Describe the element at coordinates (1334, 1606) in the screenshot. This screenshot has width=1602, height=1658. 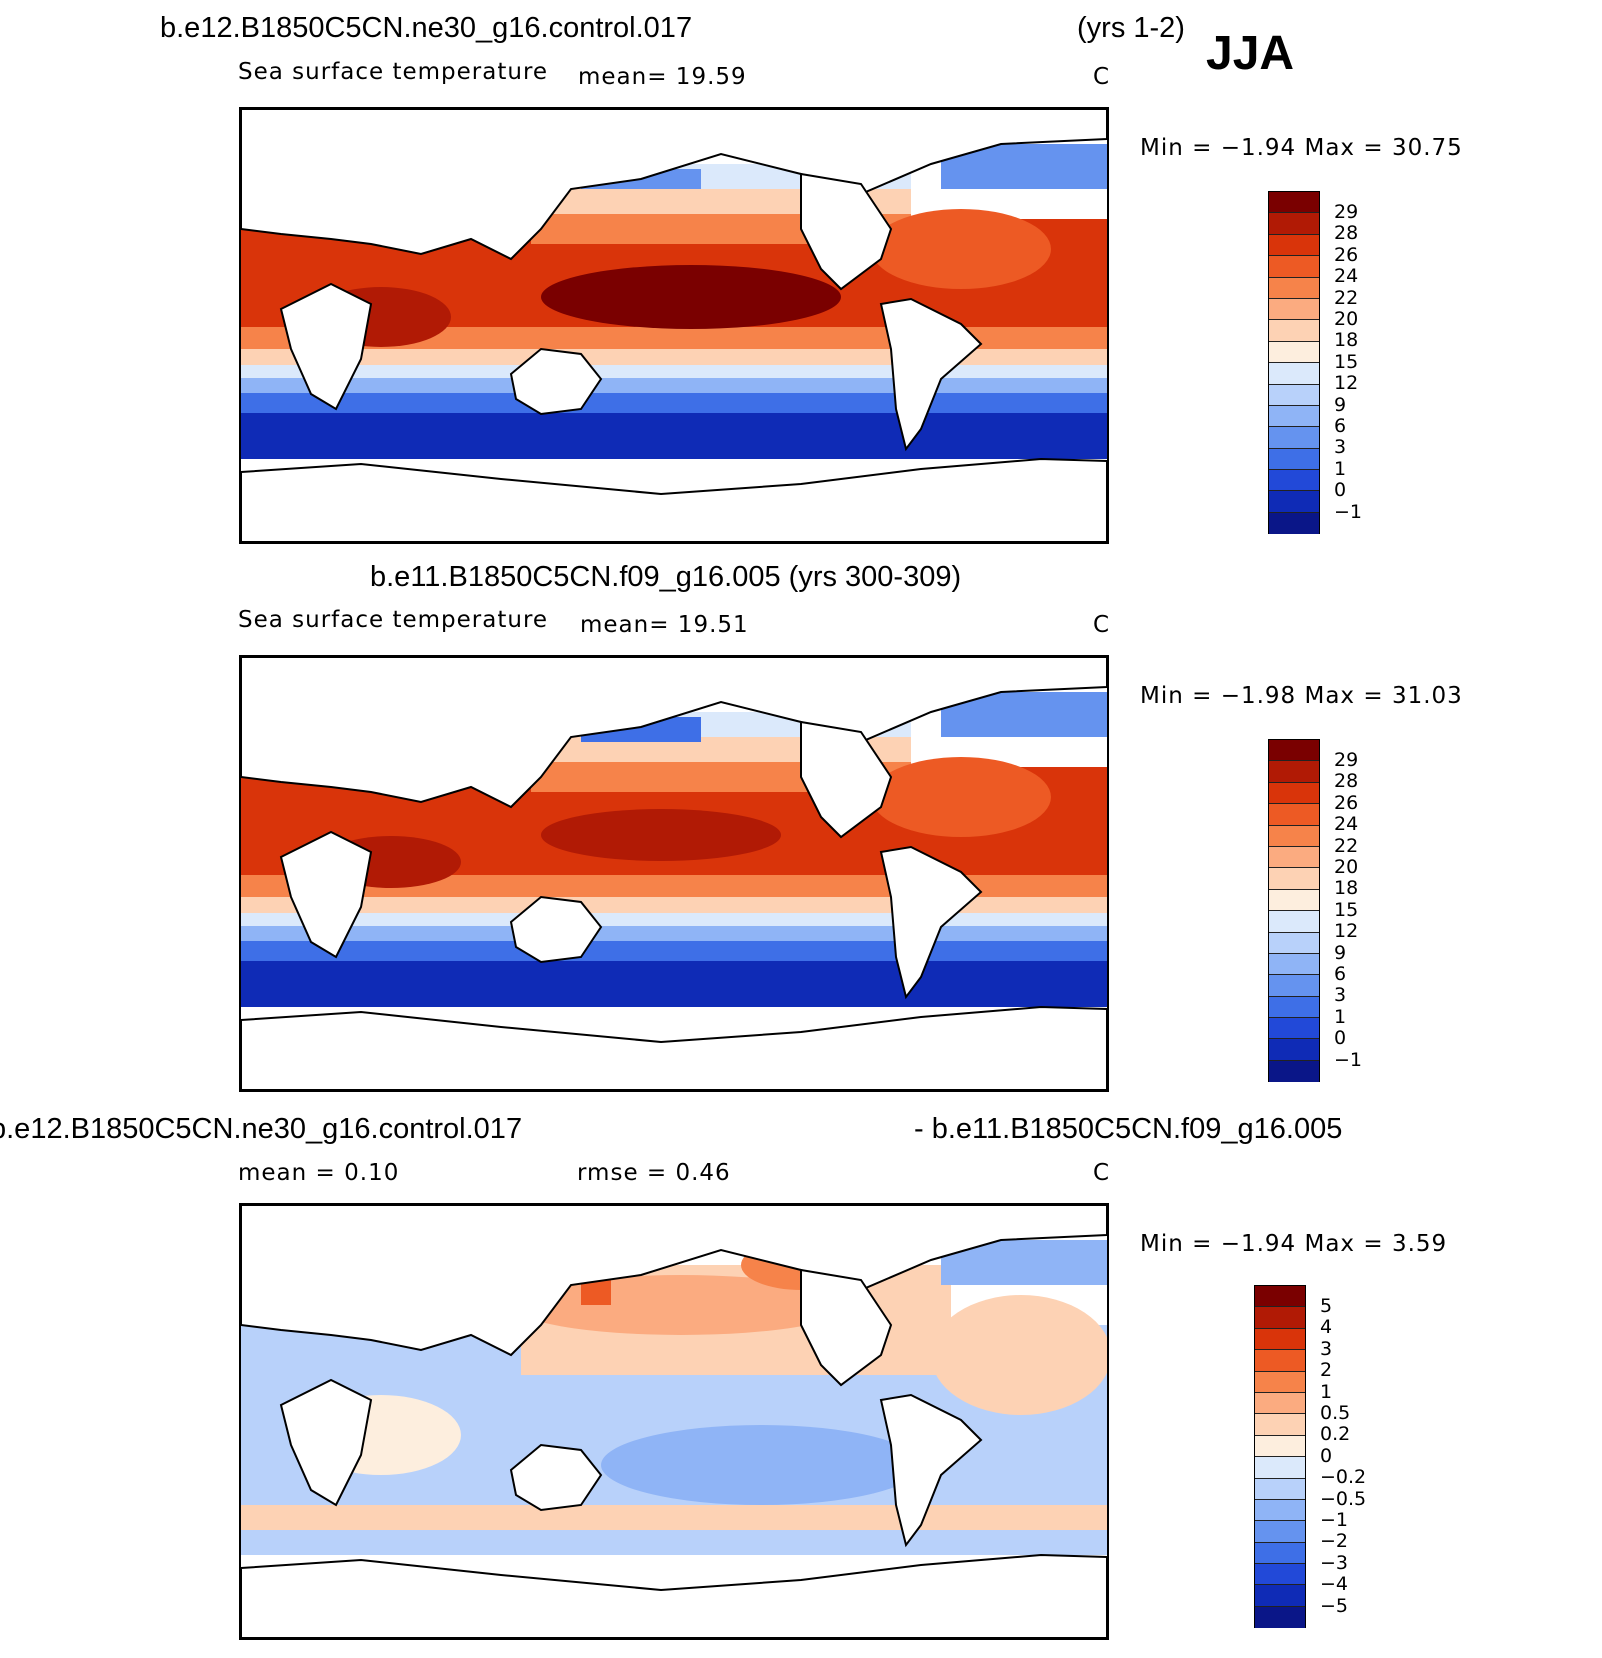
I see `panel3-colorbar-tick: −5` at that location.